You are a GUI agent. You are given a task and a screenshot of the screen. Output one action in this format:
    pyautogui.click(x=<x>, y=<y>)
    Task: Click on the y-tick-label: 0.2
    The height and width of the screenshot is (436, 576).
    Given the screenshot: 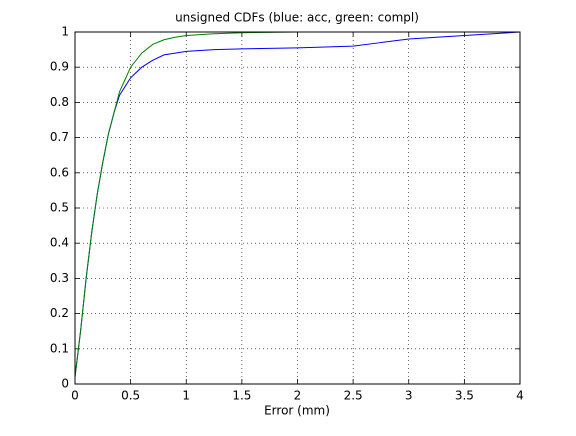 What is the action you would take?
    pyautogui.click(x=59, y=313)
    